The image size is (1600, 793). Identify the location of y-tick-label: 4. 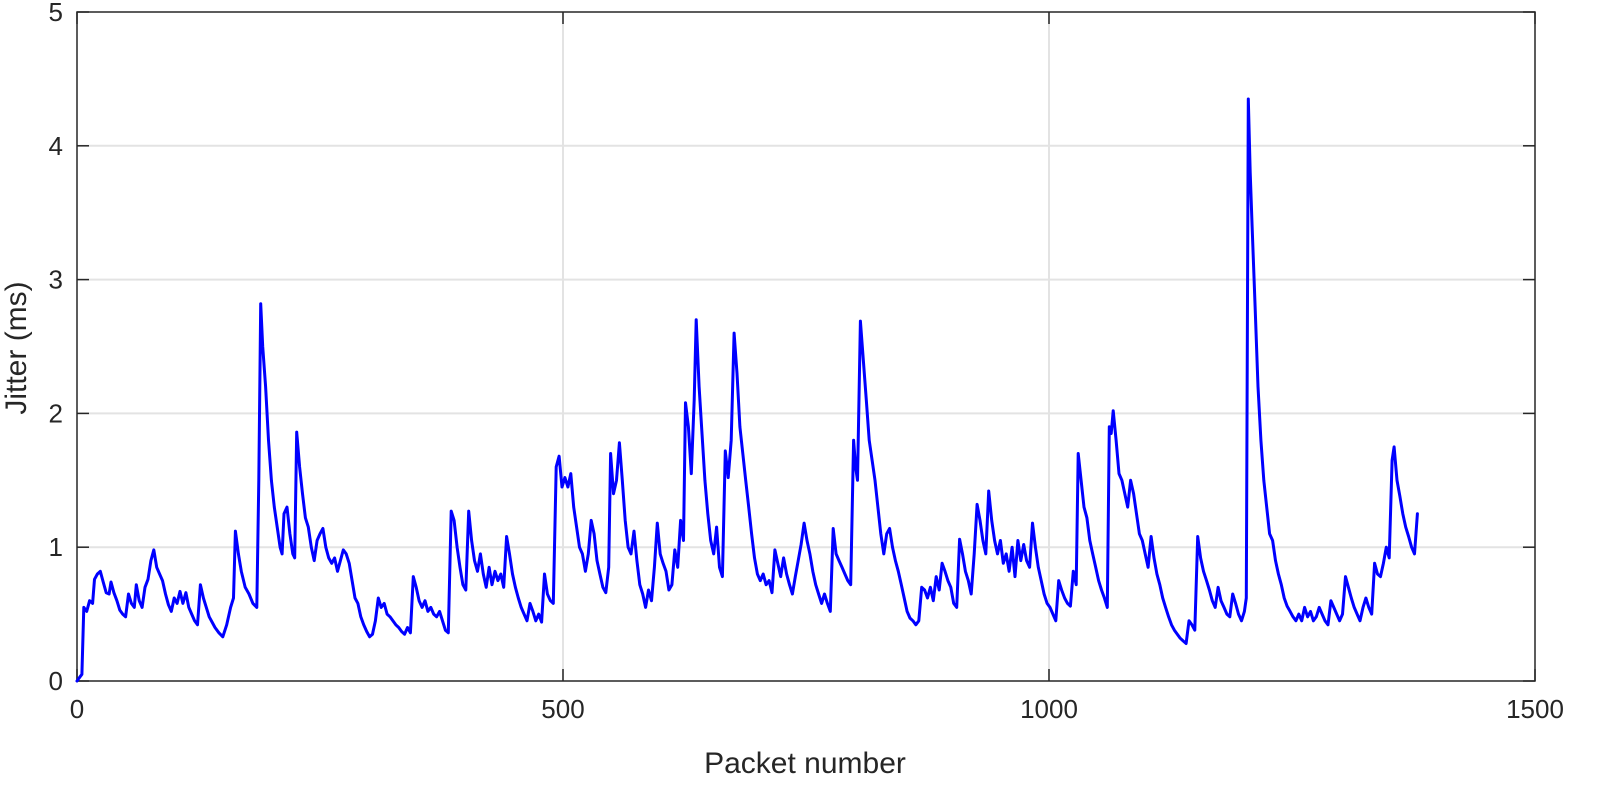
(56, 146).